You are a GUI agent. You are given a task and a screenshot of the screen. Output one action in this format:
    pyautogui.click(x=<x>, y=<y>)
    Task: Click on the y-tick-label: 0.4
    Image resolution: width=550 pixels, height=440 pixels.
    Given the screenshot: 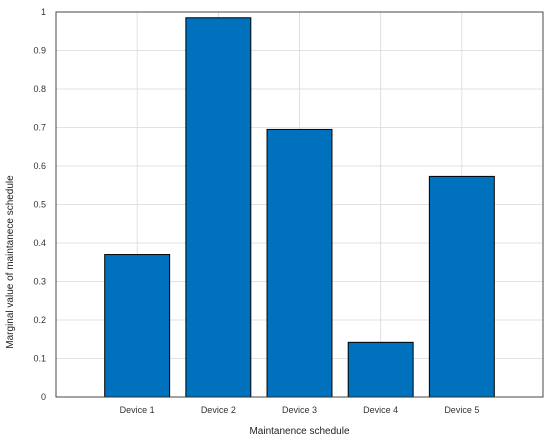 What is the action you would take?
    pyautogui.click(x=39, y=243)
    